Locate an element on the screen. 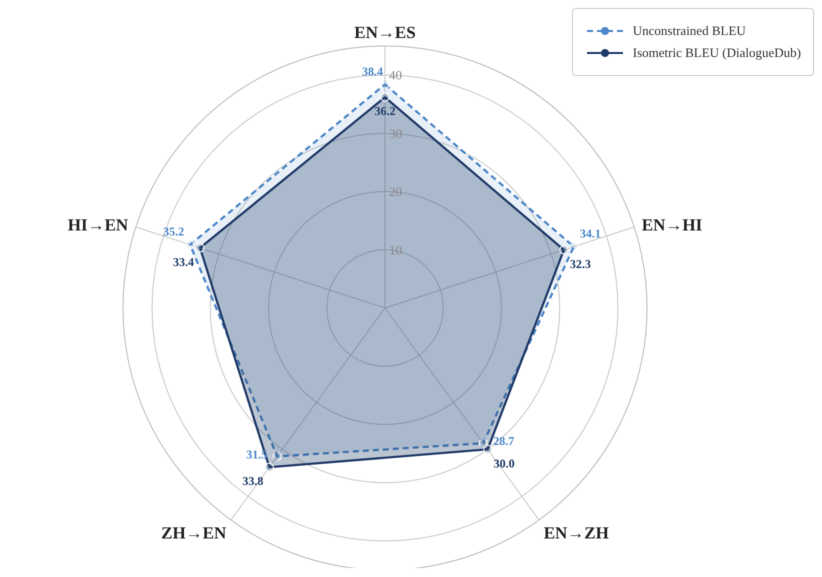  y-tick-label: 40 is located at coordinates (395, 75).